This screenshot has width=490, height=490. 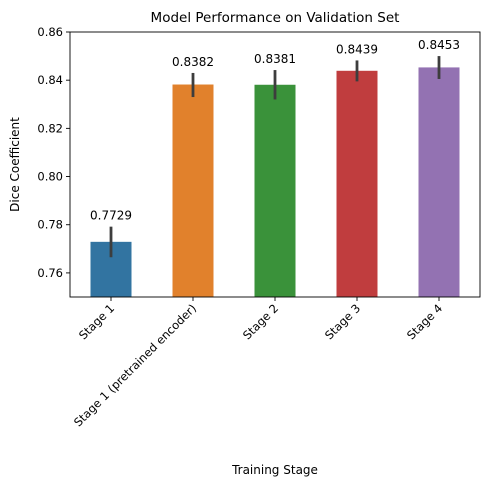 What do you see at coordinates (424, 321) in the screenshot?
I see `x-tick-label-5: Stage 4` at bounding box center [424, 321].